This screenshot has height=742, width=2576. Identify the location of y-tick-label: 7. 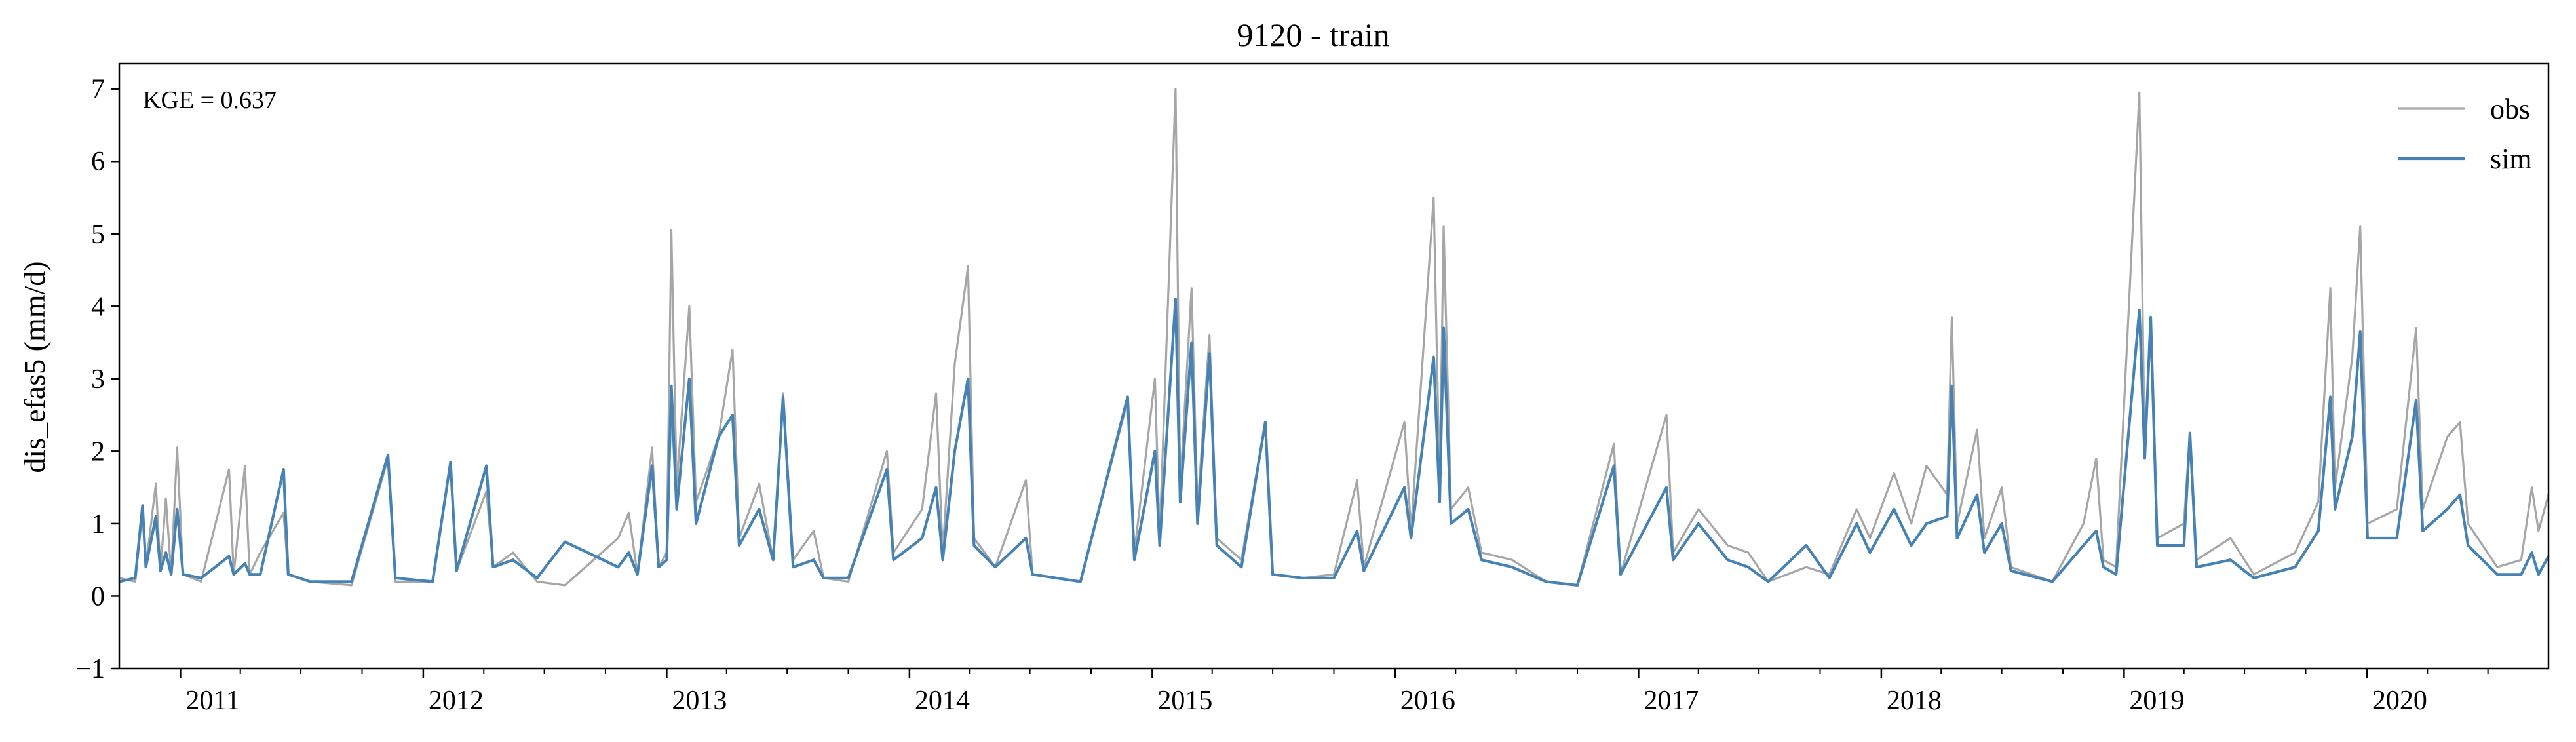
(98, 90).